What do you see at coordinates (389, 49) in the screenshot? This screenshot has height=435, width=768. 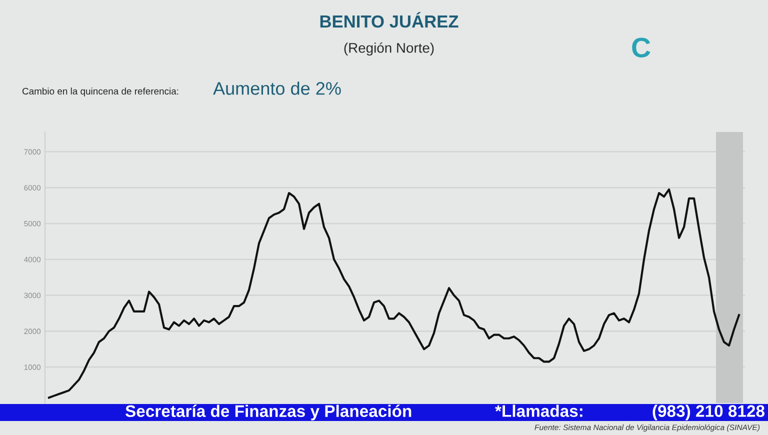 I see `chart-subtitle: (Región Norte)` at bounding box center [389, 49].